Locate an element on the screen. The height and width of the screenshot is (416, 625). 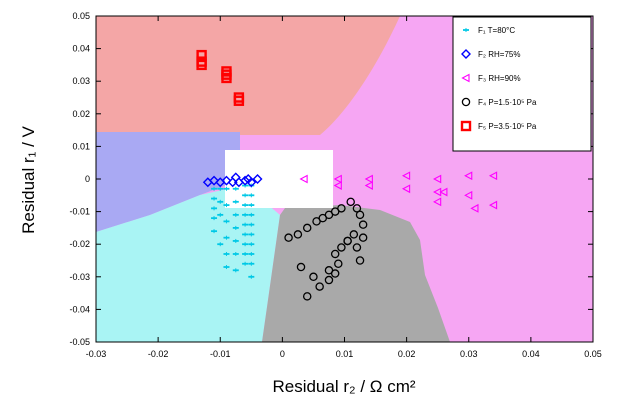
x-tick-label: 0.02 is located at coordinates (407, 354).